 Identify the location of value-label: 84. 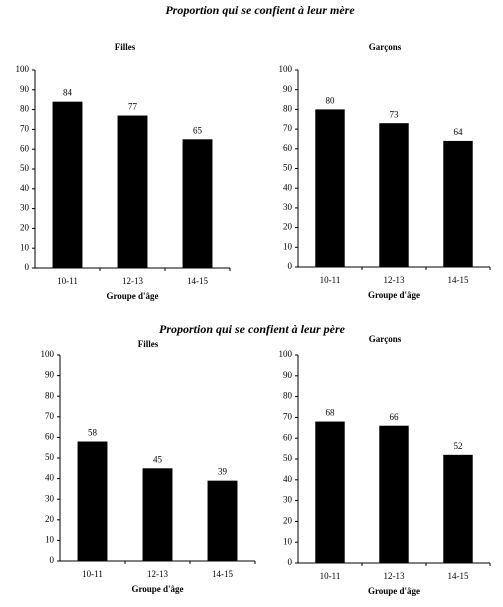
(68, 93).